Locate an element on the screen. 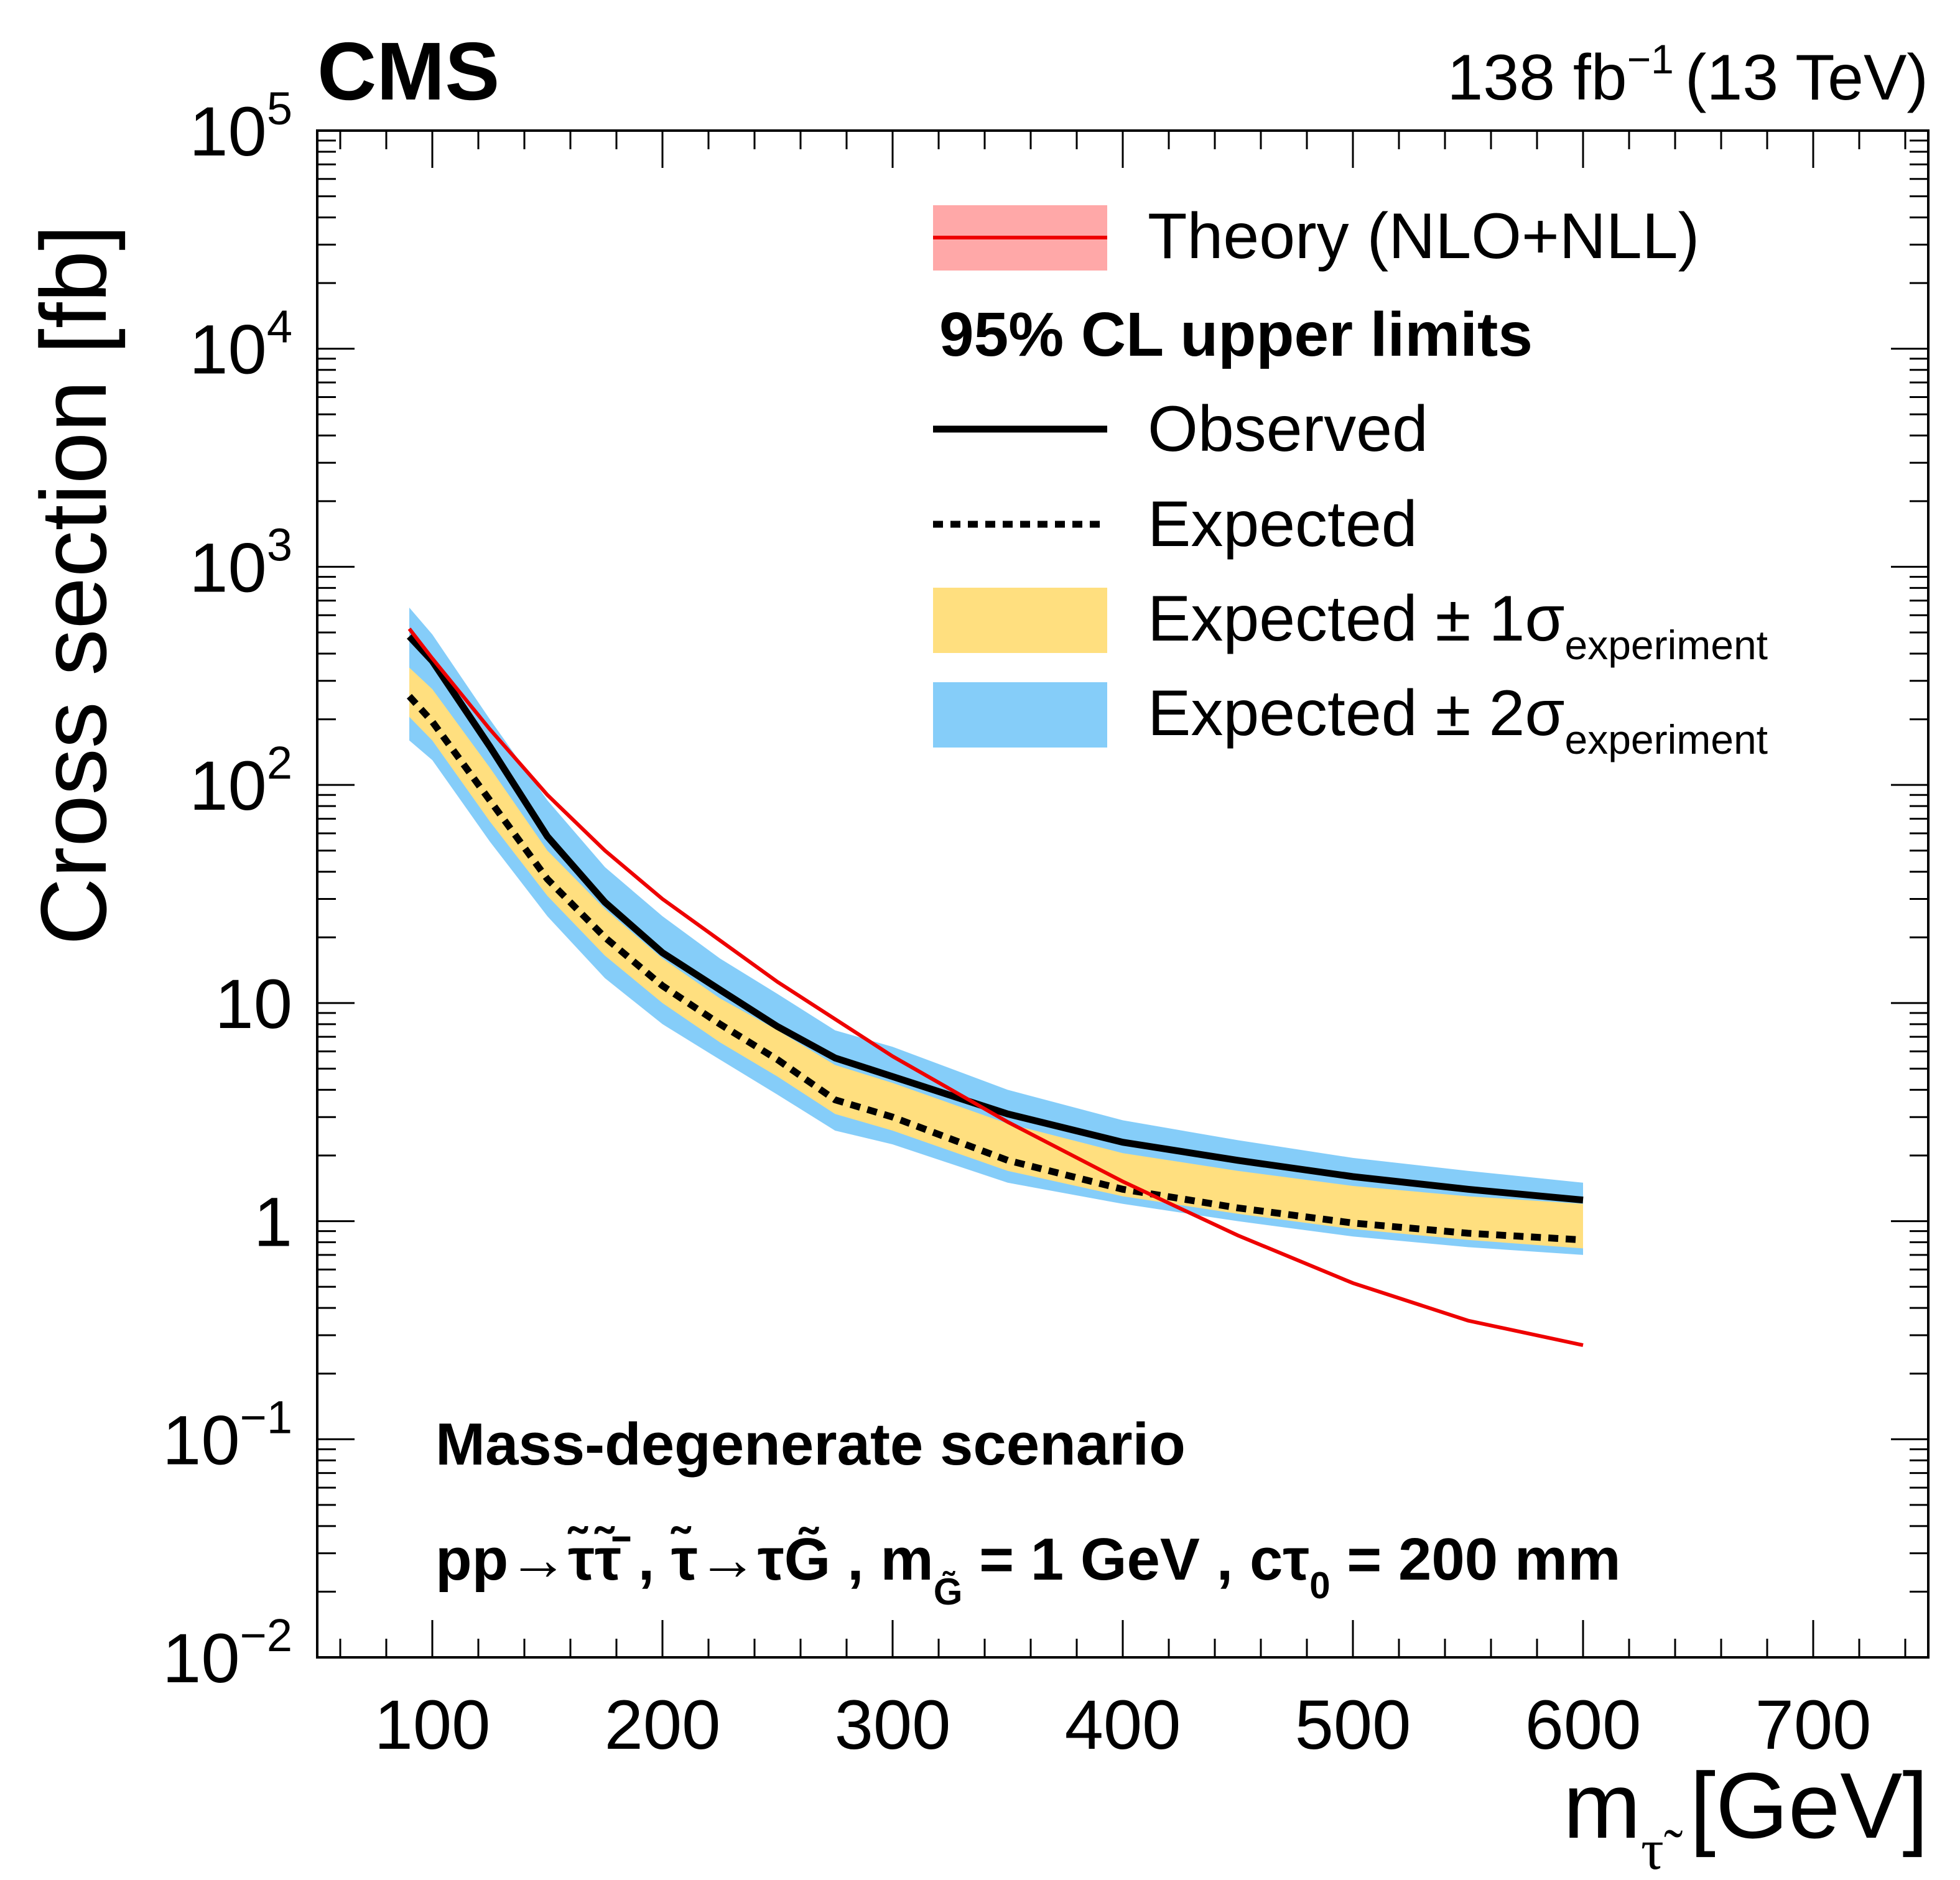 This screenshot has width=1960, height=1880. legend-two-sigma-label: Expected ± 2σexperiment is located at coordinates (1458, 719).